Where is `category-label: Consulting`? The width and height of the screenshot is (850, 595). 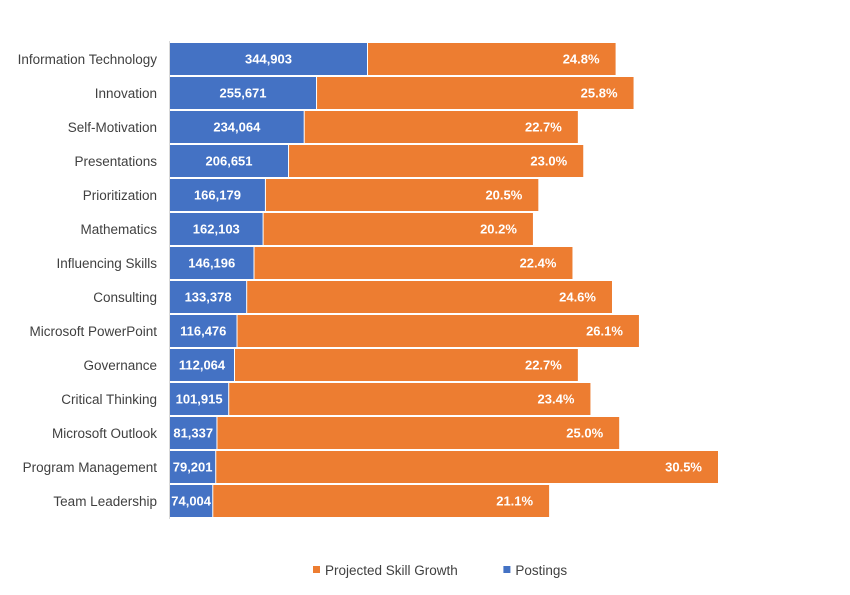
category-label: Consulting is located at coordinates (125, 297).